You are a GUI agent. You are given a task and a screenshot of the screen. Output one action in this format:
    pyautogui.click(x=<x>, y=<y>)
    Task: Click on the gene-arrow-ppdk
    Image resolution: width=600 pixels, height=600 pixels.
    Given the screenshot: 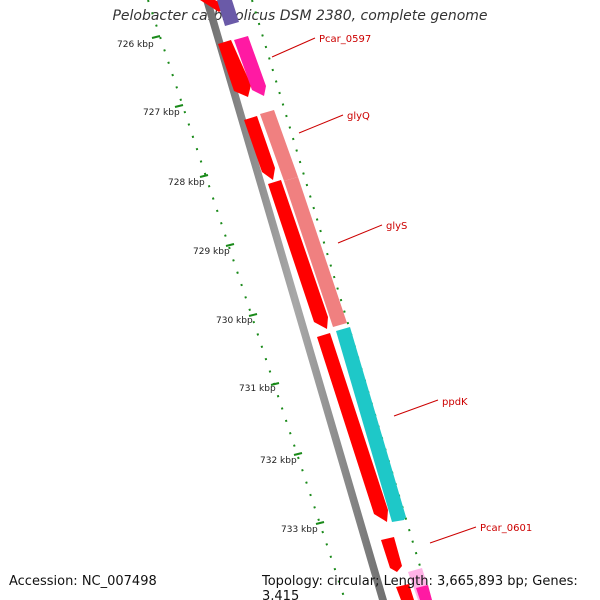 What is the action you would take?
    pyautogui.click(x=371, y=424)
    